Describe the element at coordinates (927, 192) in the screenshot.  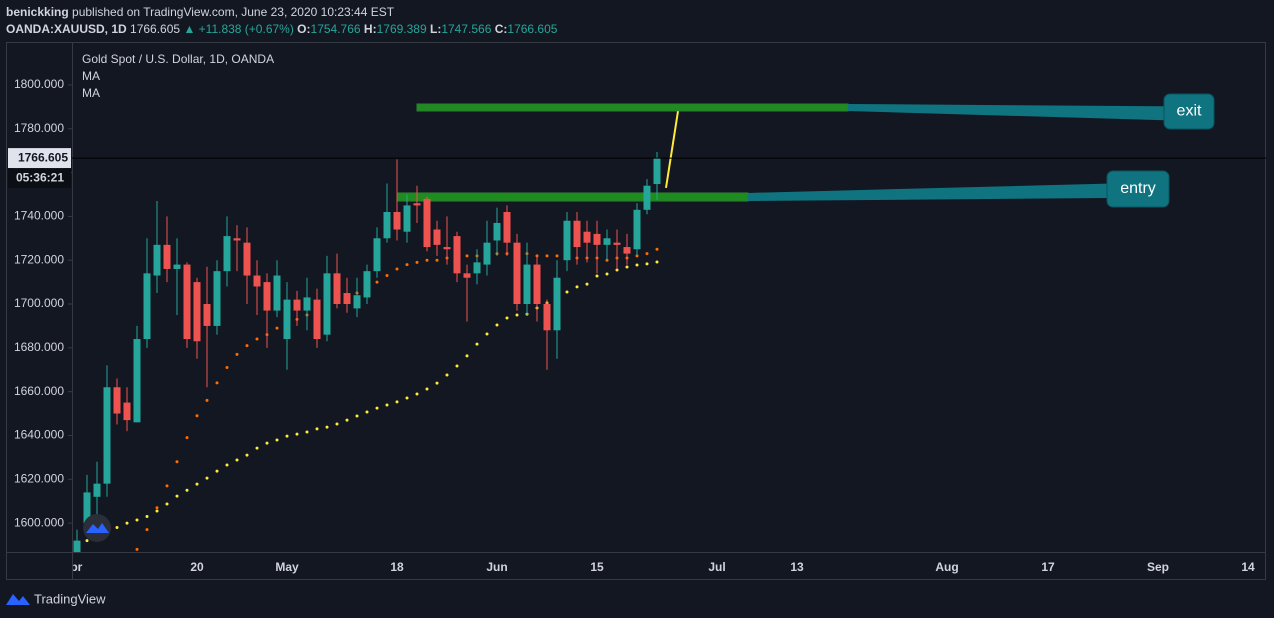
I see `callout-pointer` at that location.